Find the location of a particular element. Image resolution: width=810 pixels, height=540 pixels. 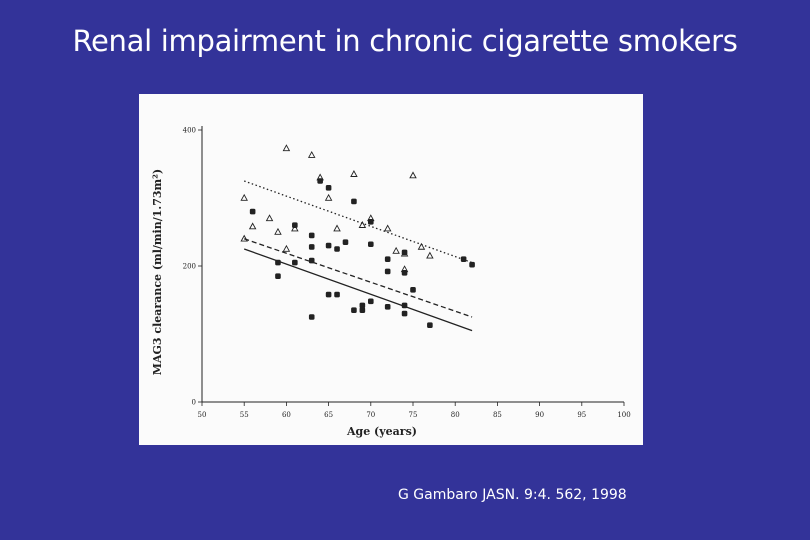

trend-line-dashed is located at coordinates (358, 278).